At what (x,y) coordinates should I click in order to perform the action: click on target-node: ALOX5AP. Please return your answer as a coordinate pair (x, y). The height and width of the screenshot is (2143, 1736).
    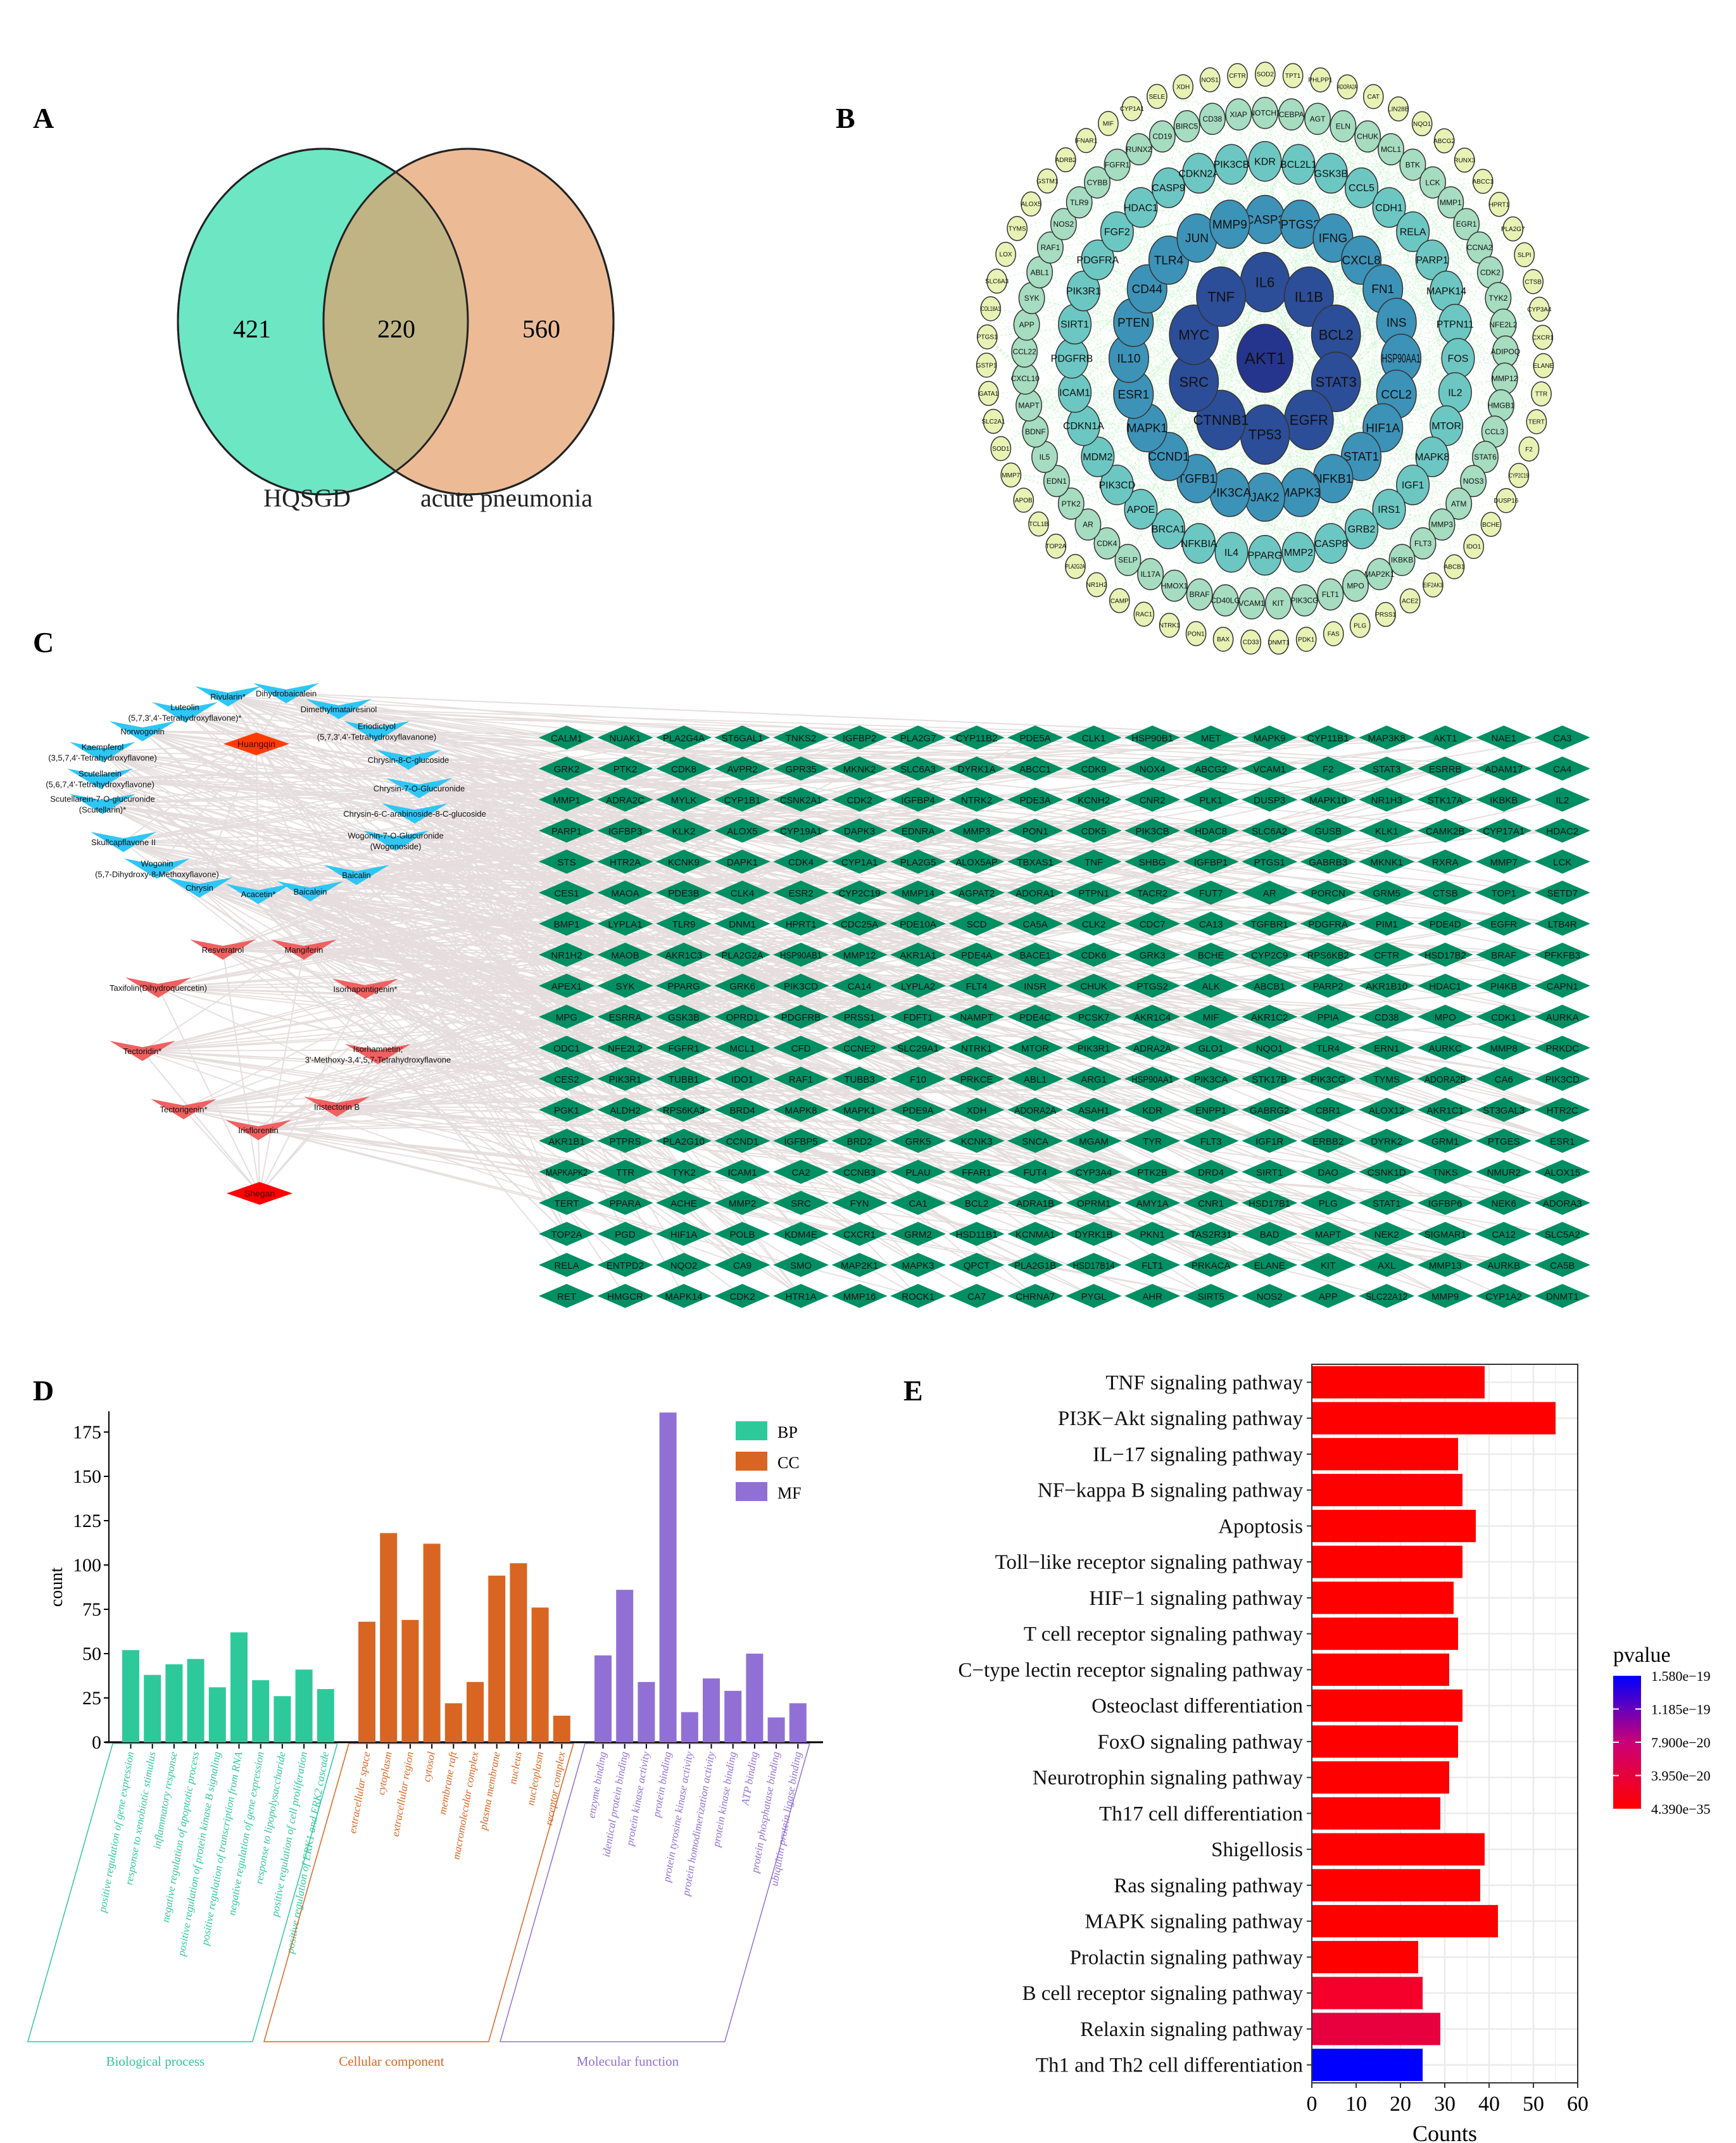
    Looking at the image, I should click on (976, 862).